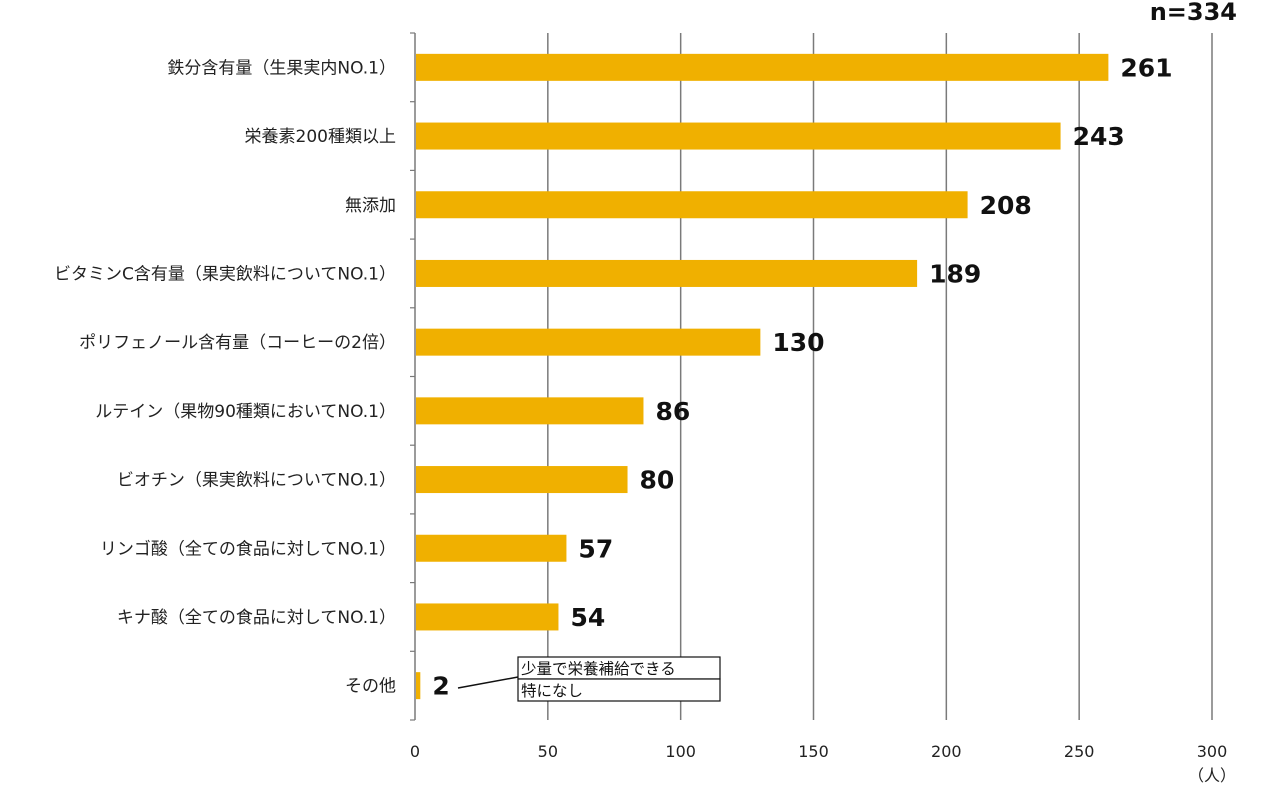 The image size is (1280, 786). I want to click on annotation-box: 少量で栄養補給できる 特になし, so click(589, 679).